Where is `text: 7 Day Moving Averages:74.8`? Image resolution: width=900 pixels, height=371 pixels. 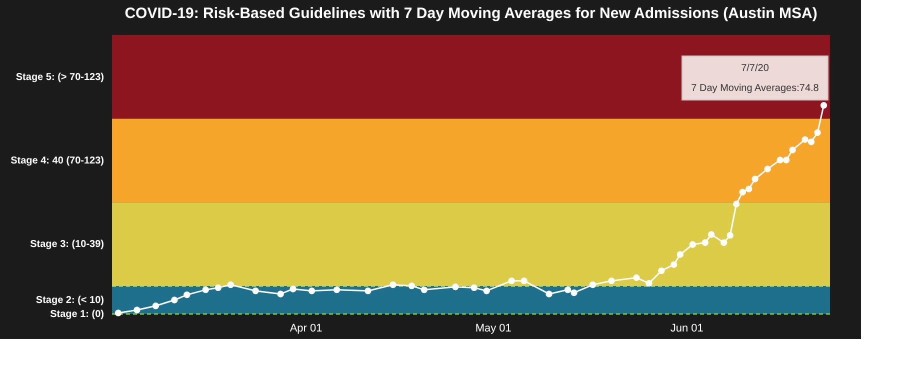 text: 7 Day Moving Averages:74.8 is located at coordinates (755, 88).